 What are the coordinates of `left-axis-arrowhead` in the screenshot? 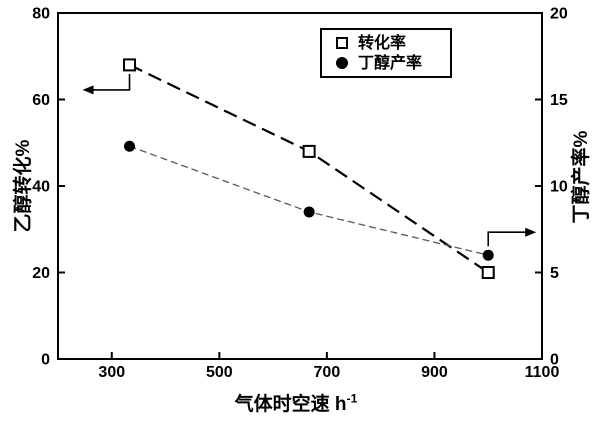 It's located at (88, 90).